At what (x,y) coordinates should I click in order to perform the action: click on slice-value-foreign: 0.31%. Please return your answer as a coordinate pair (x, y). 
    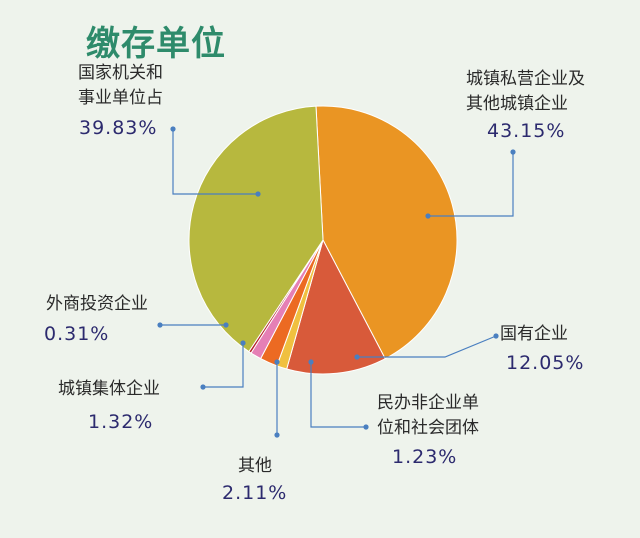
    Looking at the image, I should click on (77, 334).